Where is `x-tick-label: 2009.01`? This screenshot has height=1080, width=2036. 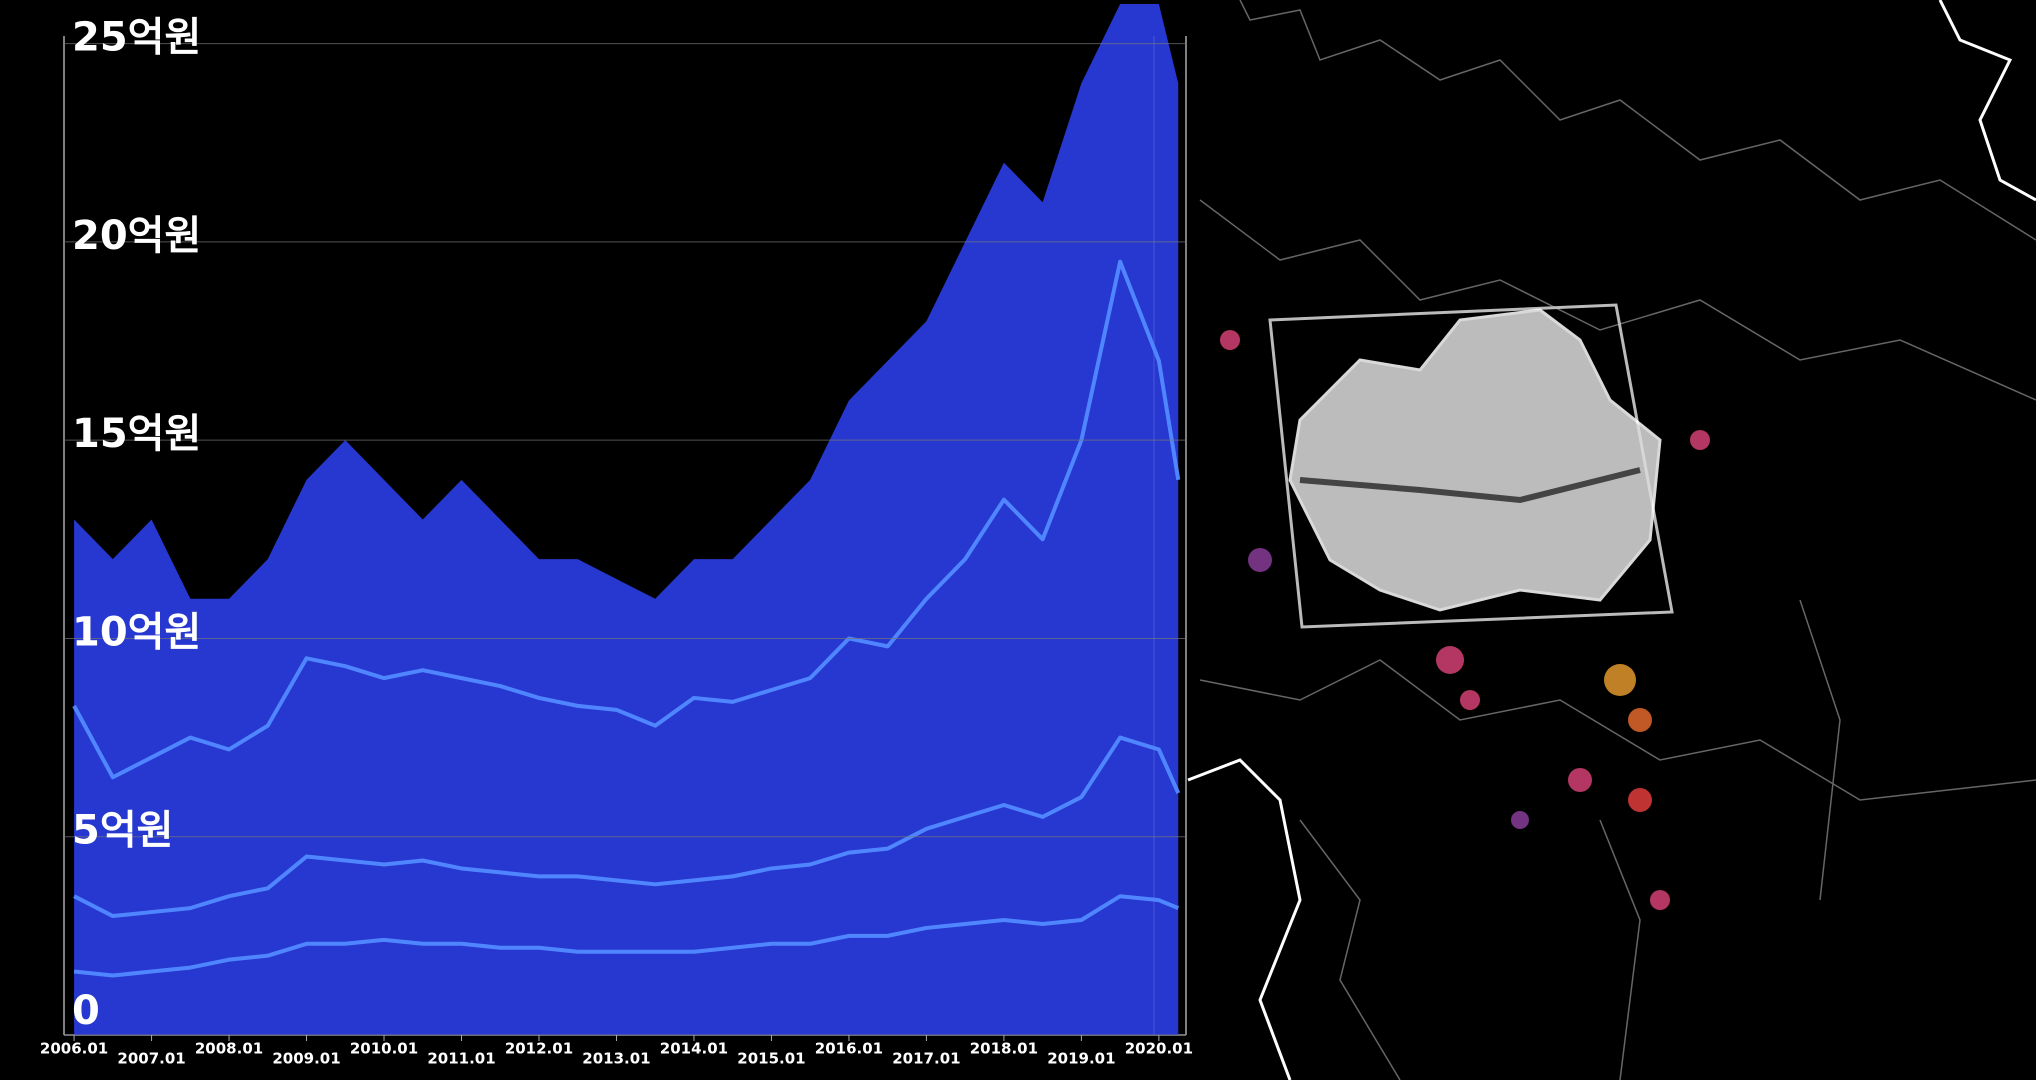 x-tick-label: 2009.01 is located at coordinates (306, 1059).